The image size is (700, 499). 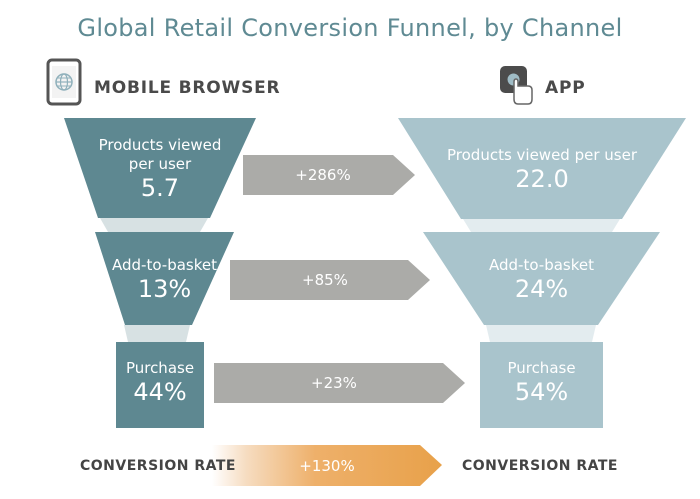 What do you see at coordinates (541, 265) in the screenshot?
I see `app-stage-2-label: Add-to-basket` at bounding box center [541, 265].